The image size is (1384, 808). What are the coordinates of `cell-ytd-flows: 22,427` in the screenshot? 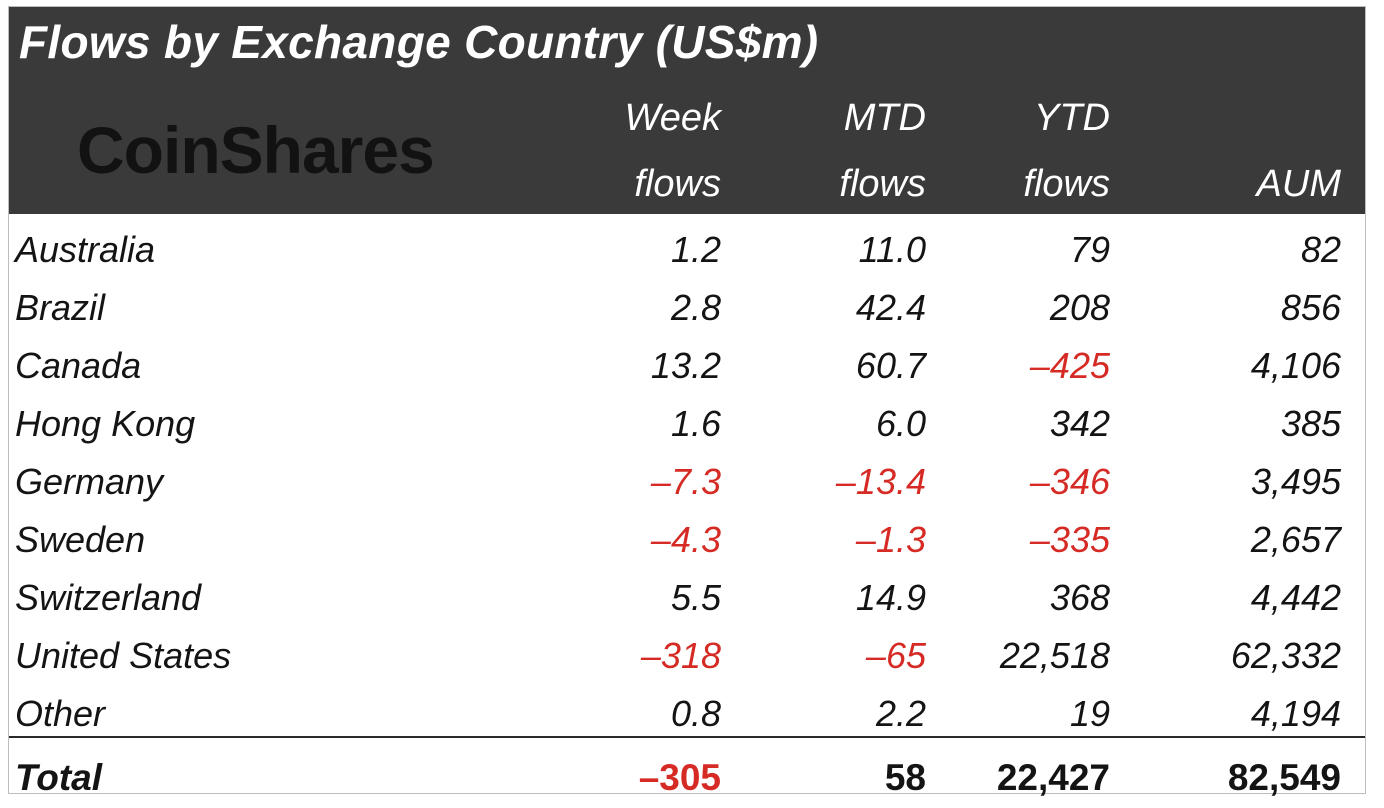 It's located at (1053, 777).